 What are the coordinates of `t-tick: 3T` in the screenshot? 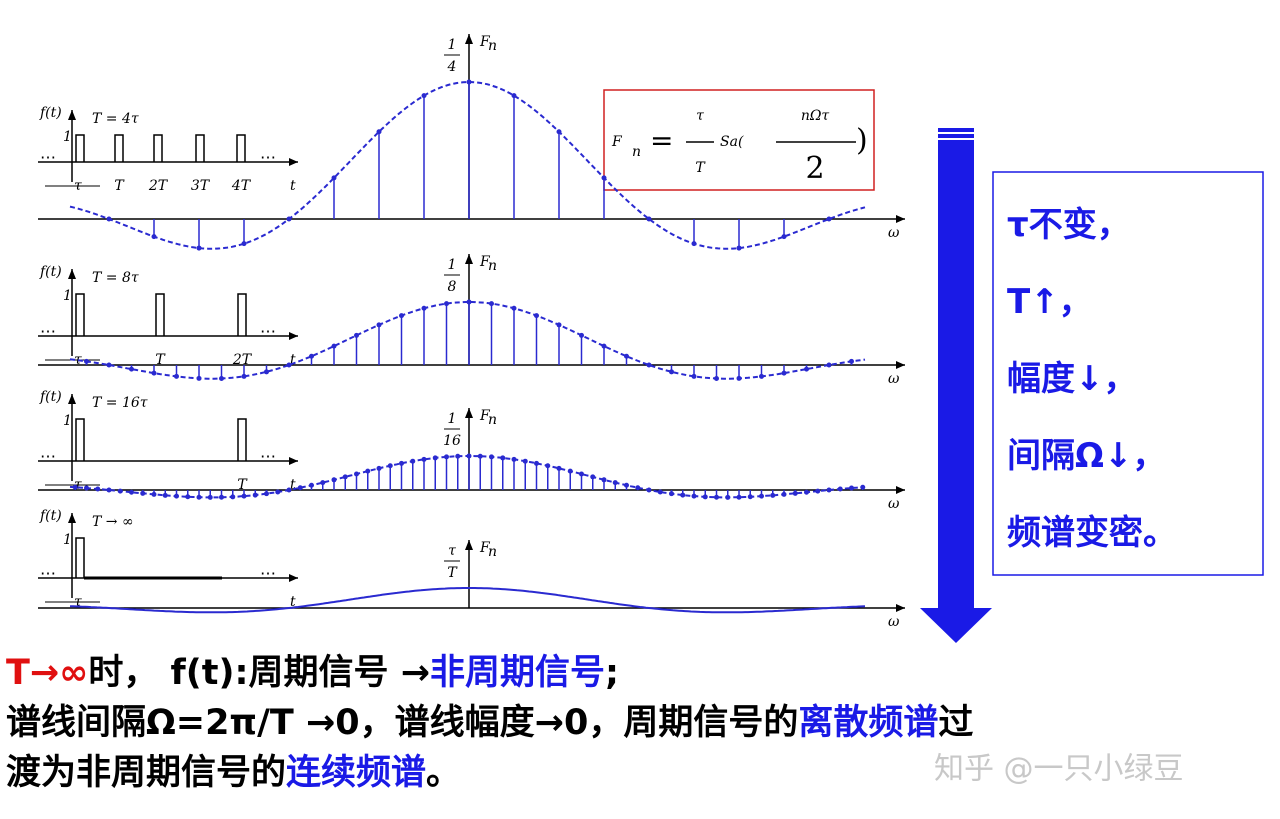 It's located at (201, 186).